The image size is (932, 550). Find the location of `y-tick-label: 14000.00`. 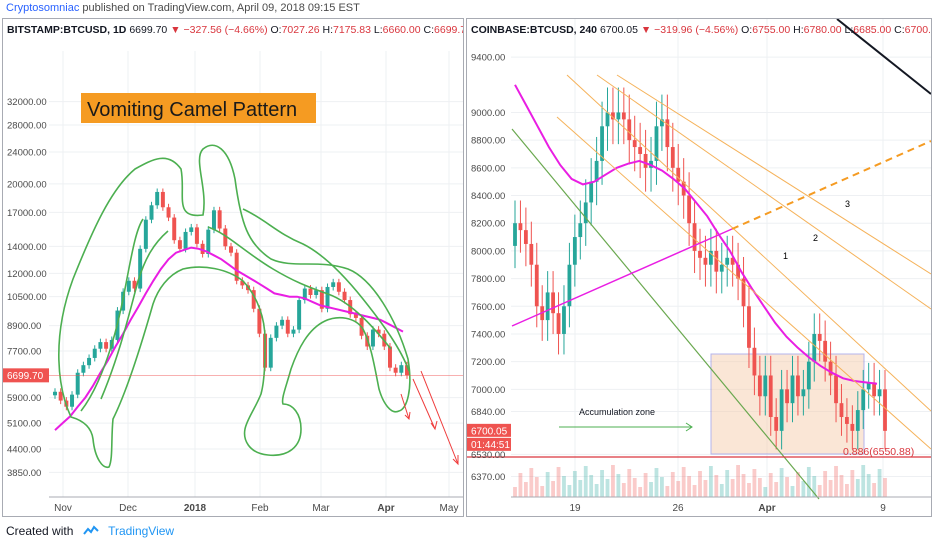

y-tick-label: 14000.00 is located at coordinates (27, 247).